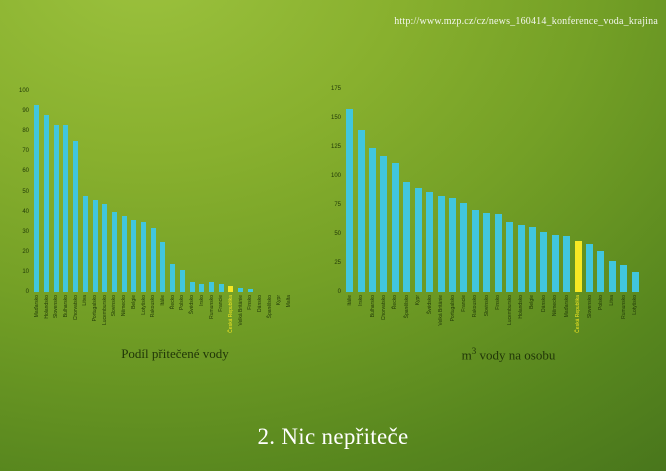 The image size is (666, 471). Describe the element at coordinates (335, 176) in the screenshot. I see `y-axis-tick-label: 100` at that location.